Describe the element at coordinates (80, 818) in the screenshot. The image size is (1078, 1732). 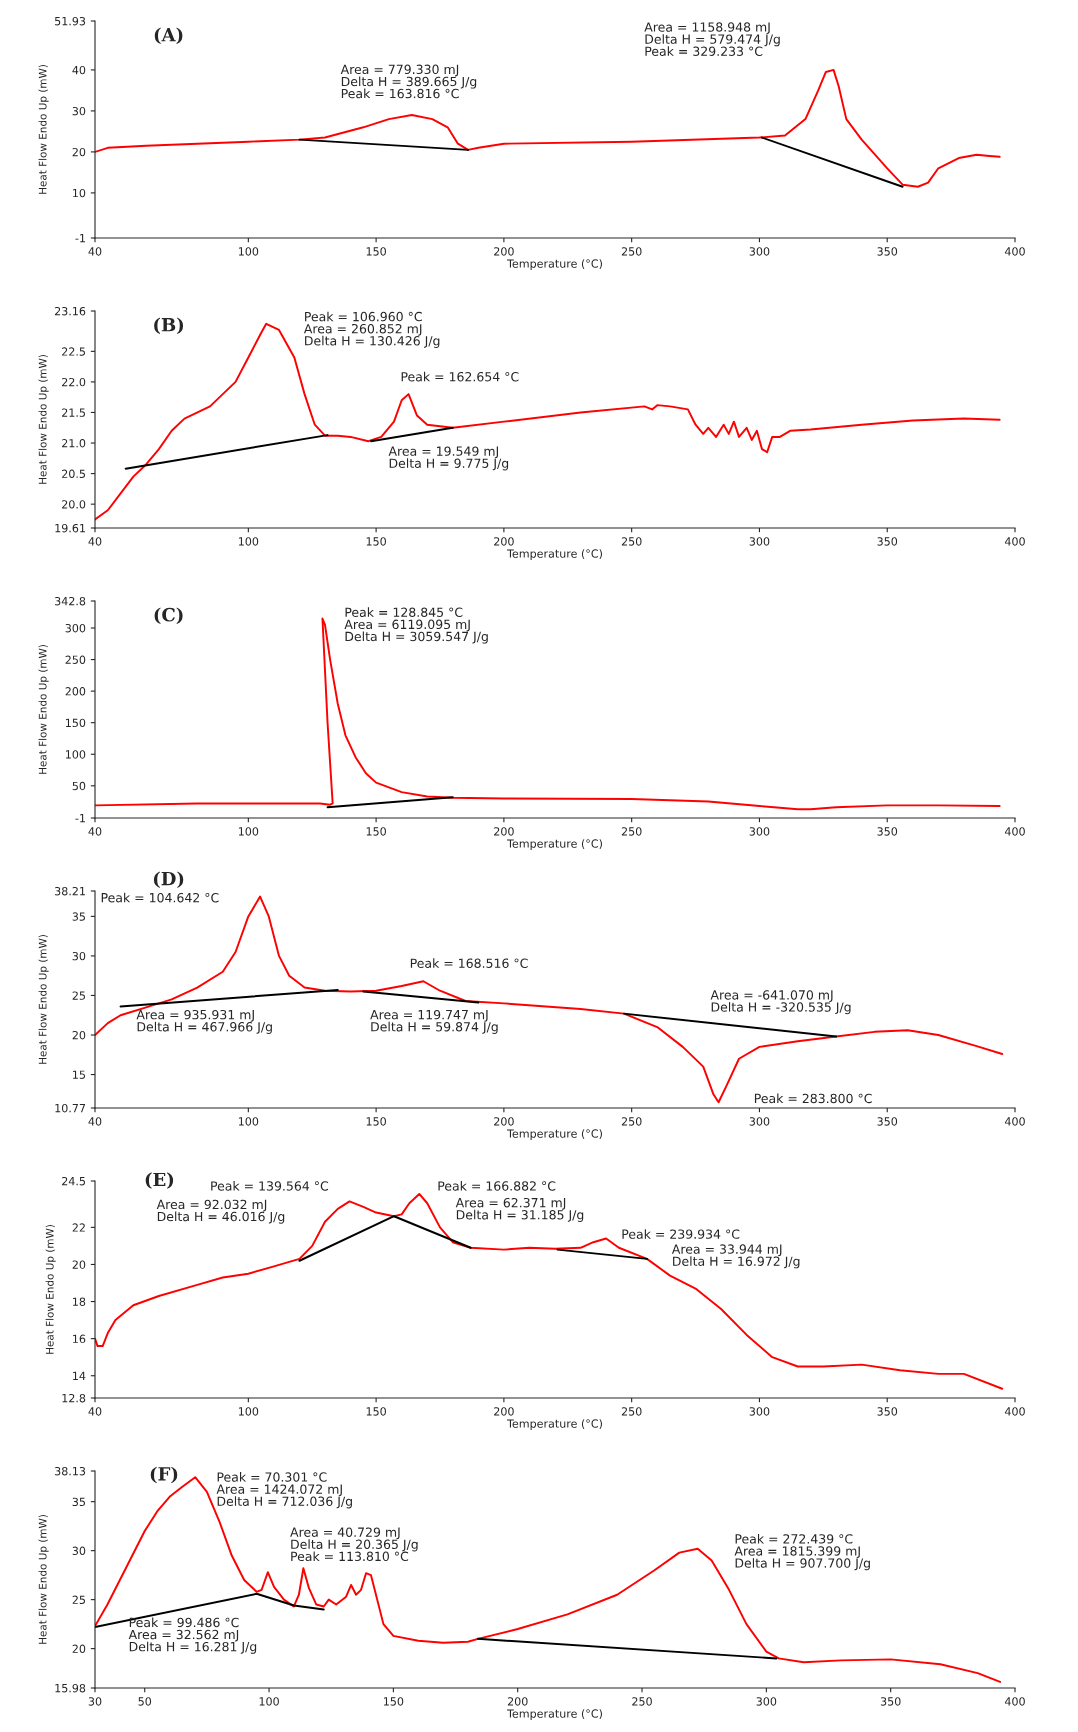
I see `y-tick-label: -1` at that location.